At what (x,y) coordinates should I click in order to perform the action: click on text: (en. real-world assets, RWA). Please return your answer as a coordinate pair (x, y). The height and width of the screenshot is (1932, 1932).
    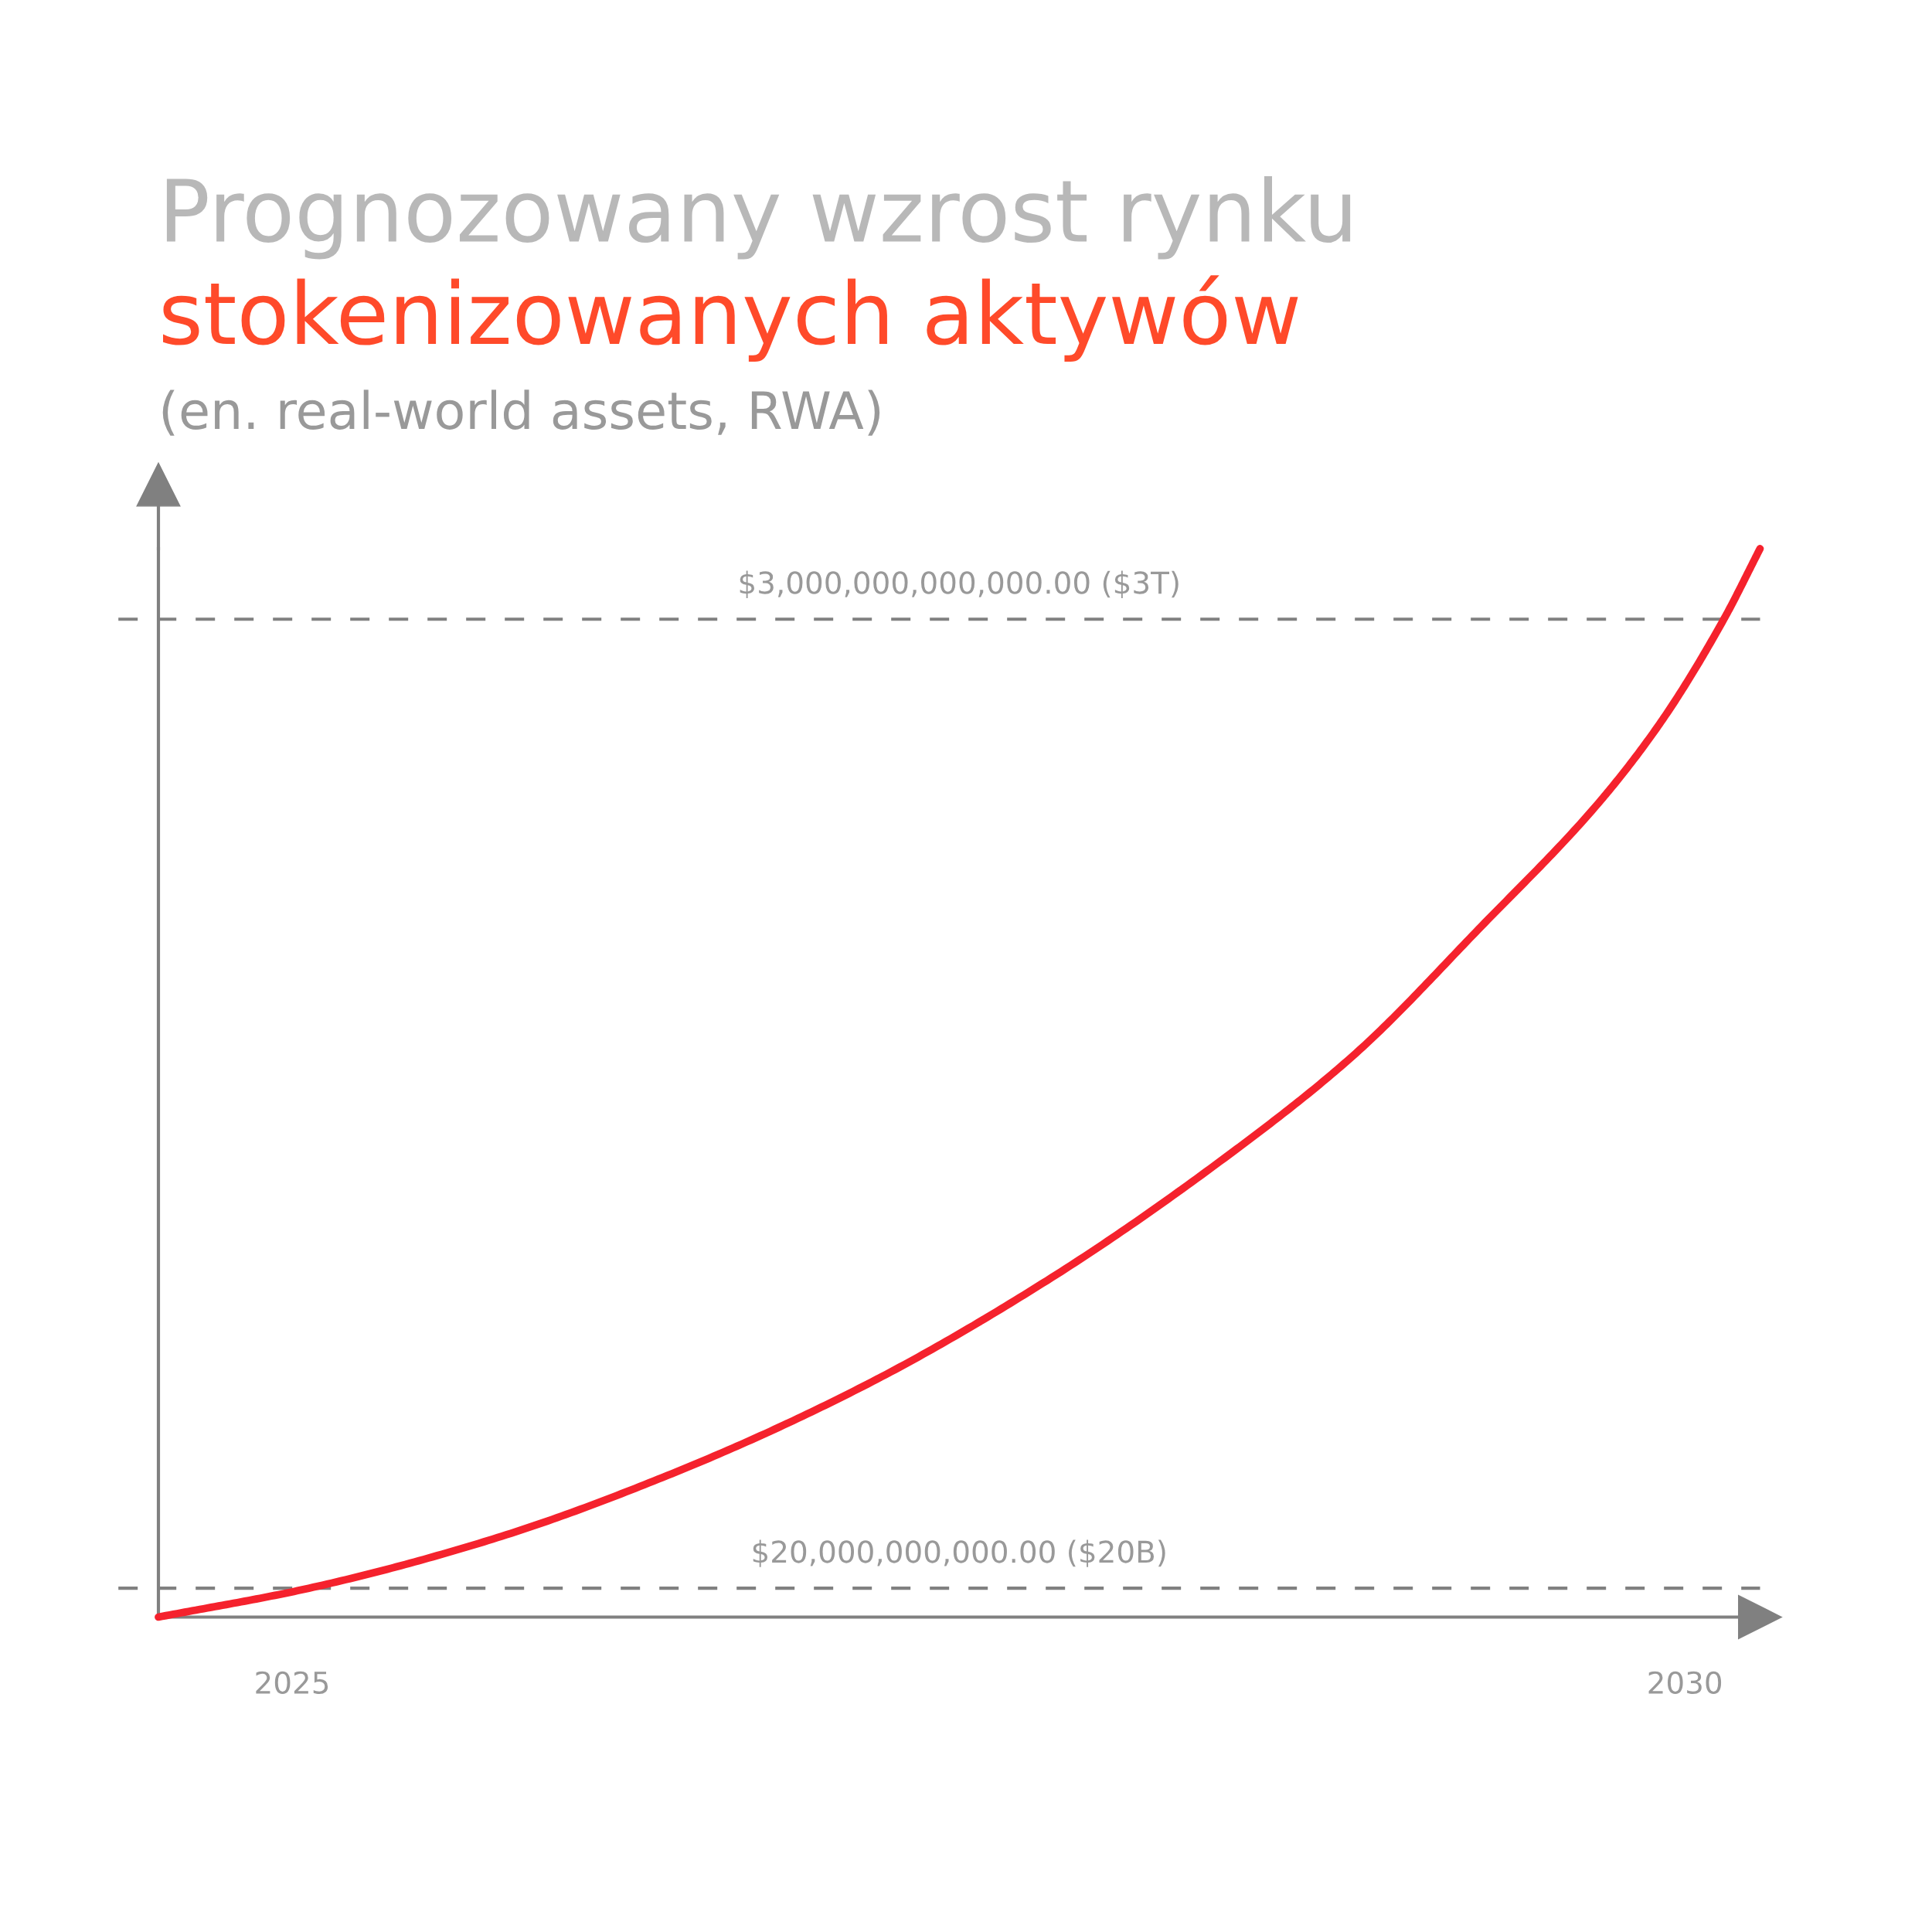
    Looking at the image, I should click on (521, 413).